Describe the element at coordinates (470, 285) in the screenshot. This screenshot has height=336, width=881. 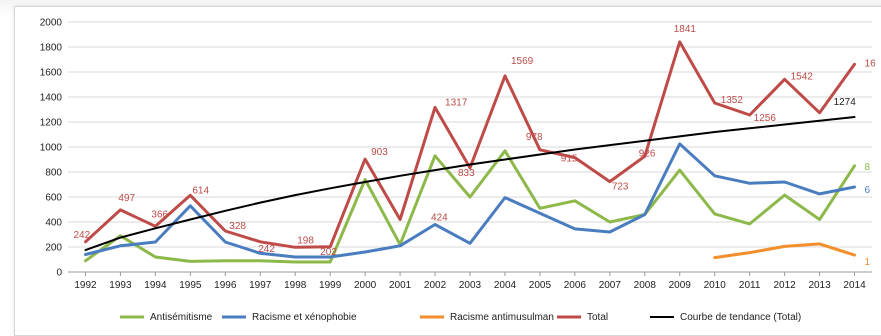
I see `x-tick-label: 2003` at that location.